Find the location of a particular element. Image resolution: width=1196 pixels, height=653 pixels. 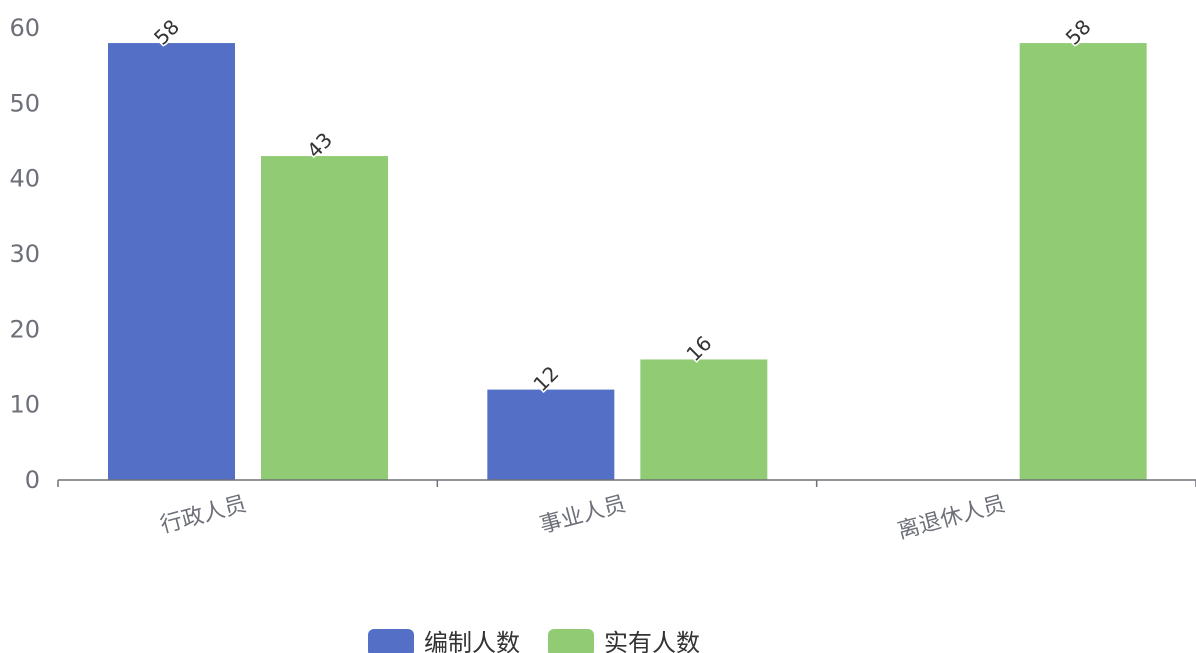

y-axis: 0 10 20 30 40 50 60 is located at coordinates (24, 254).